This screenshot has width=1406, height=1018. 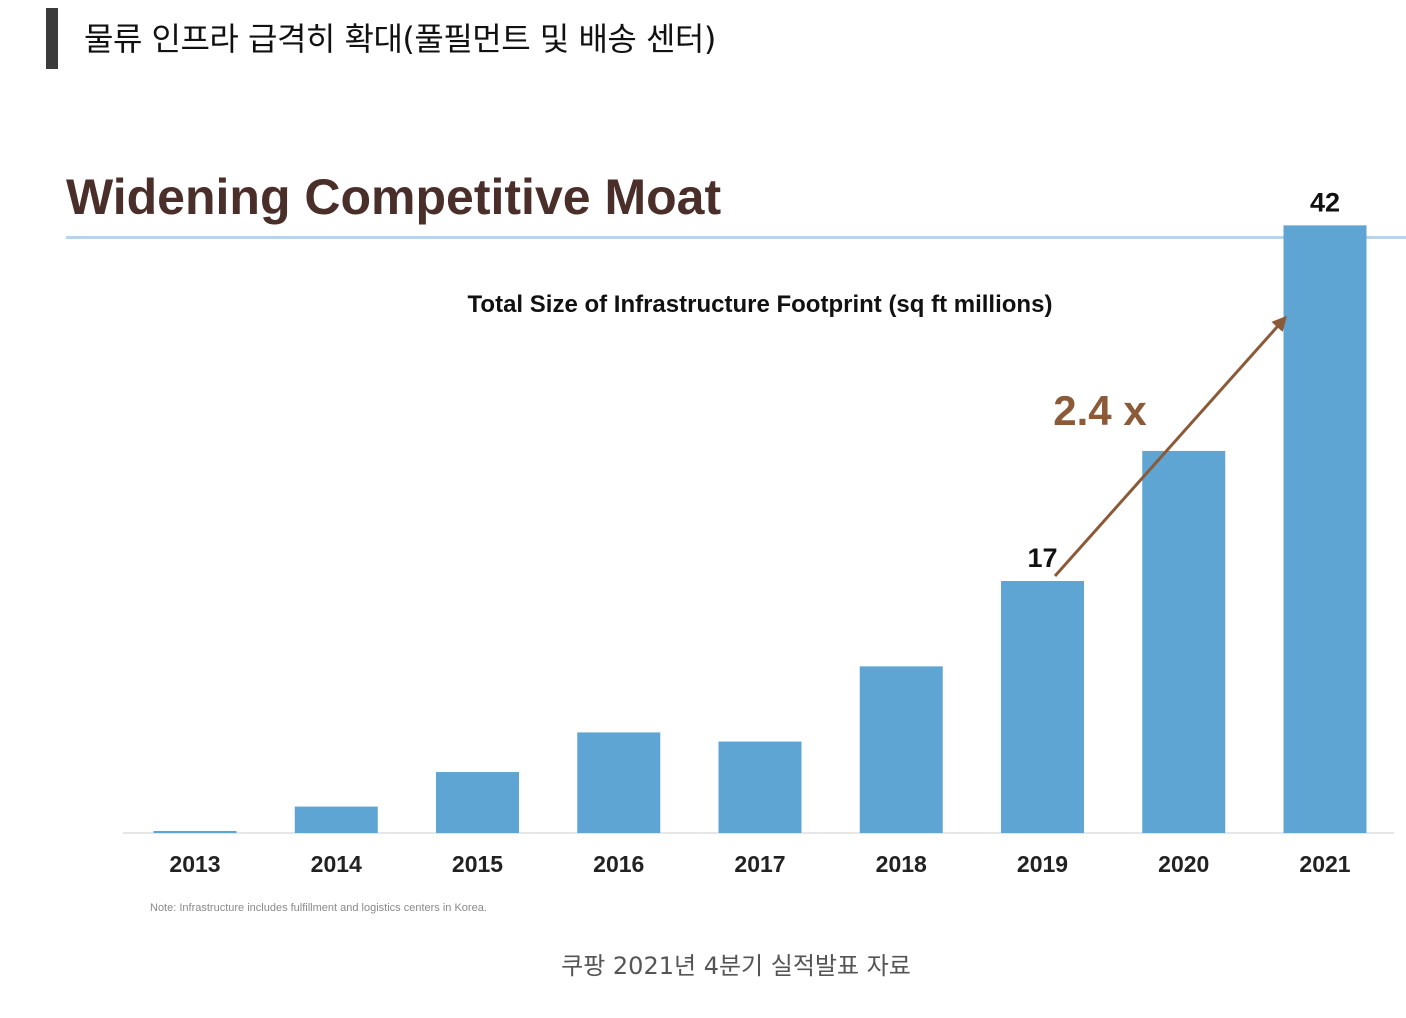 What do you see at coordinates (1042, 558) in the screenshot?
I see `data-label-2019: 17` at bounding box center [1042, 558].